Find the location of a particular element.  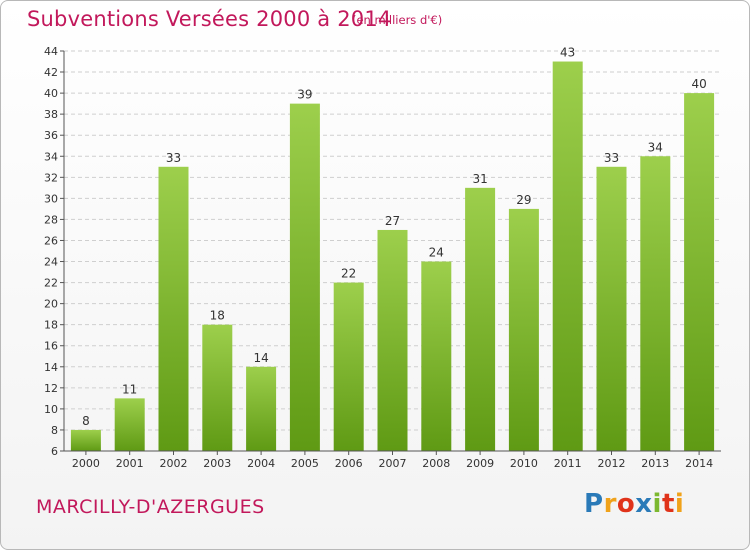

x-tick-label-2008: 2008 is located at coordinates (436, 463).